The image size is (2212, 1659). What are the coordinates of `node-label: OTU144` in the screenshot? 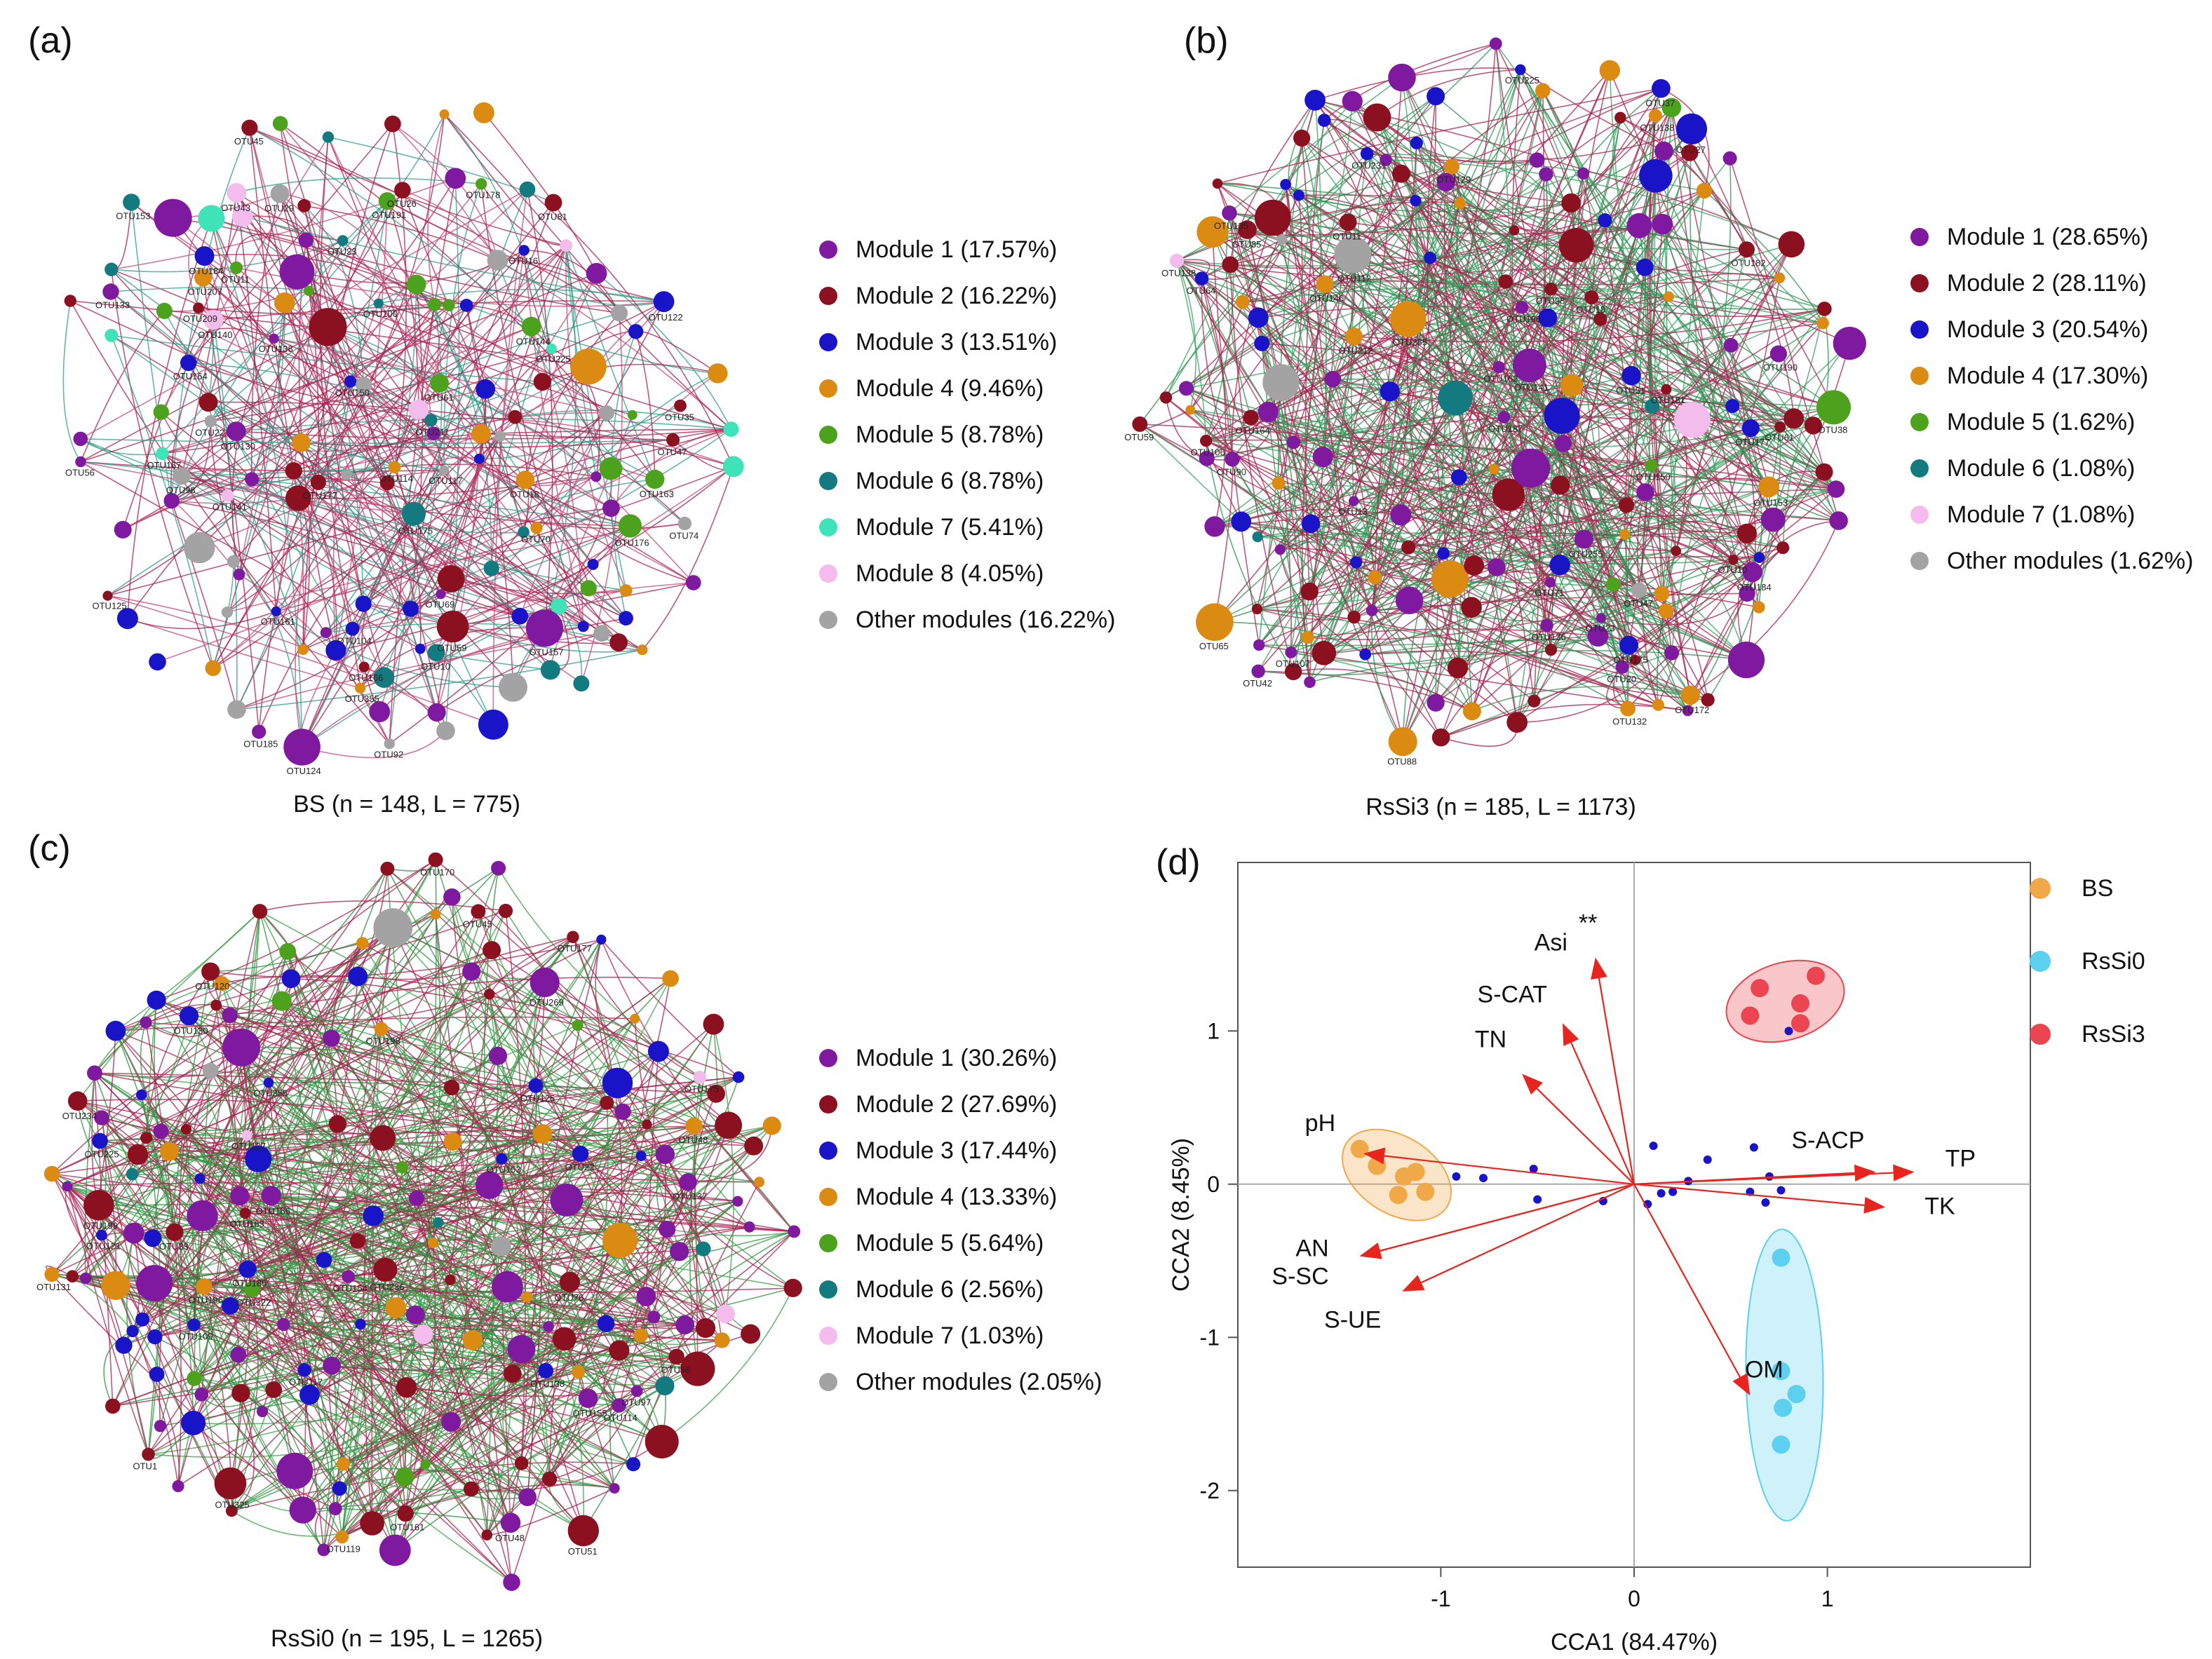 It's located at (534, 342).